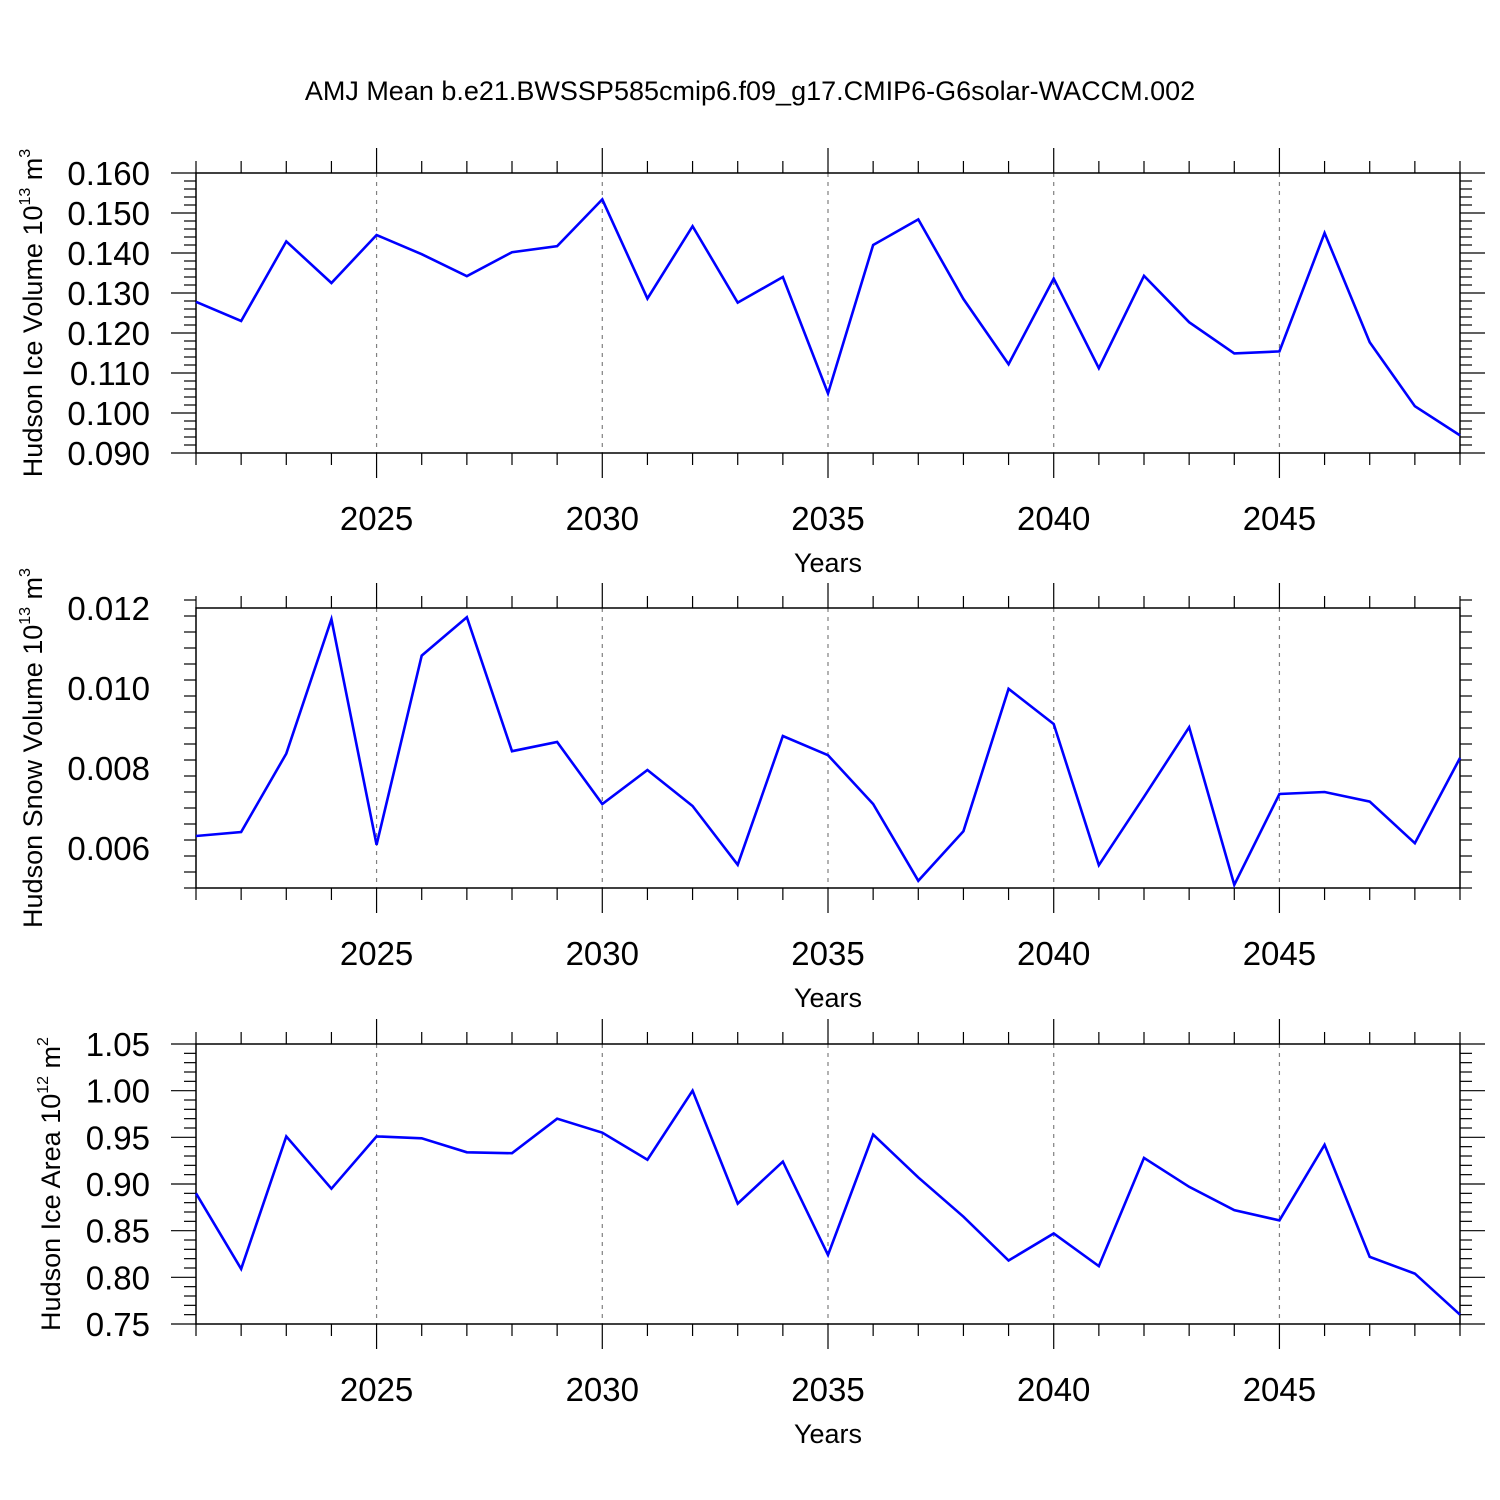 The height and width of the screenshot is (1500, 1500). I want to click on ice-area-y-label-unit: m, so click(51, 1061).